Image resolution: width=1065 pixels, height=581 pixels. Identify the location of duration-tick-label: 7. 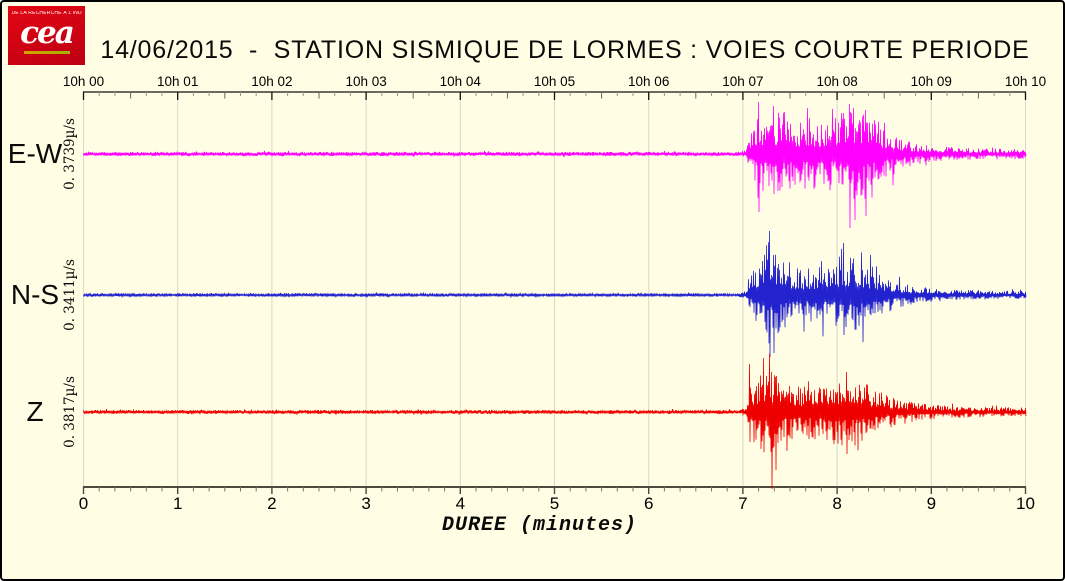
(743, 503).